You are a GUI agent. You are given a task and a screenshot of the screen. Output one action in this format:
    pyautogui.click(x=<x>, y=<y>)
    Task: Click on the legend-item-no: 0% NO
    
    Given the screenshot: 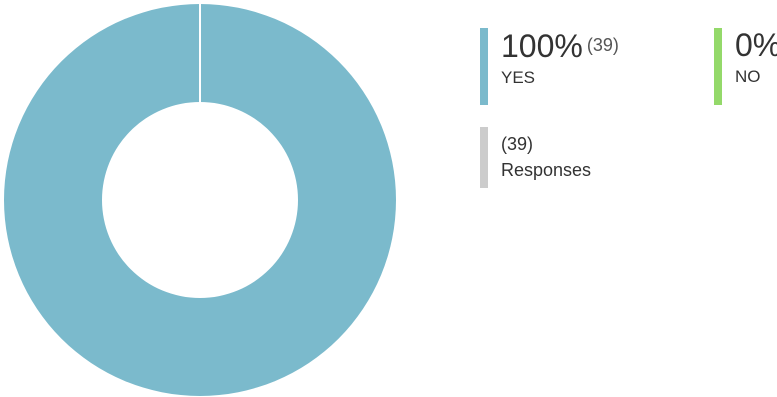 What is the action you would take?
    pyautogui.click(x=745, y=67)
    